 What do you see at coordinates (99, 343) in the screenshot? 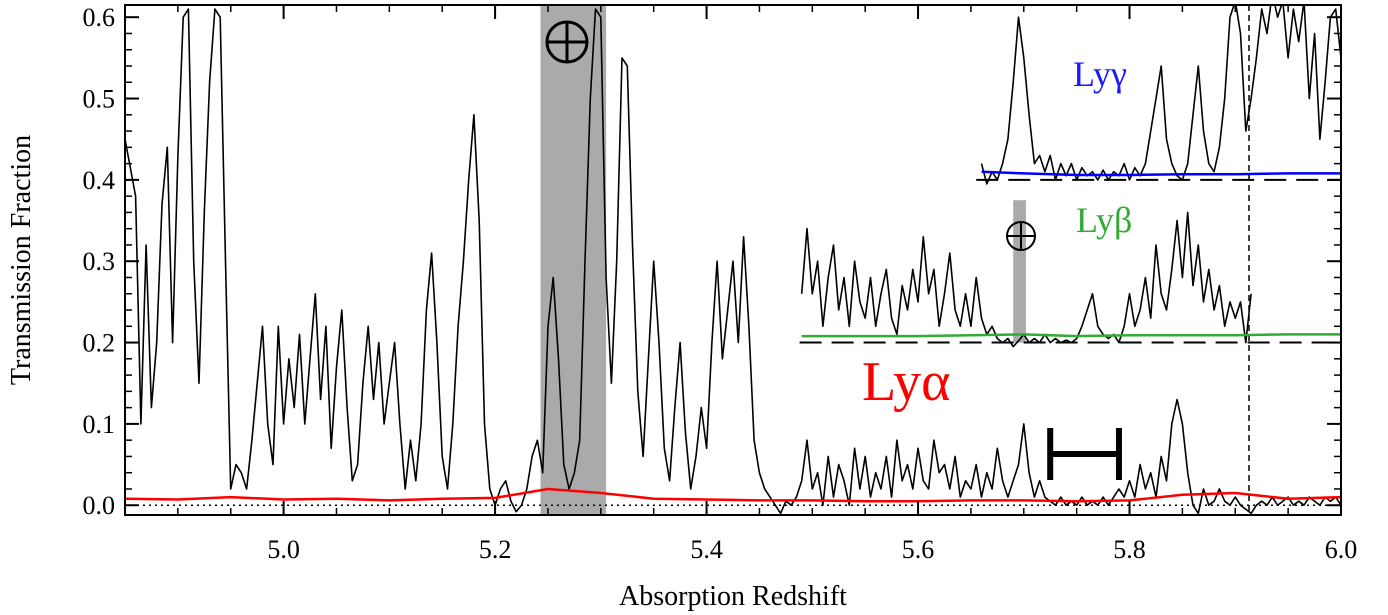
I see `y-tick-label: 0.2` at bounding box center [99, 343].